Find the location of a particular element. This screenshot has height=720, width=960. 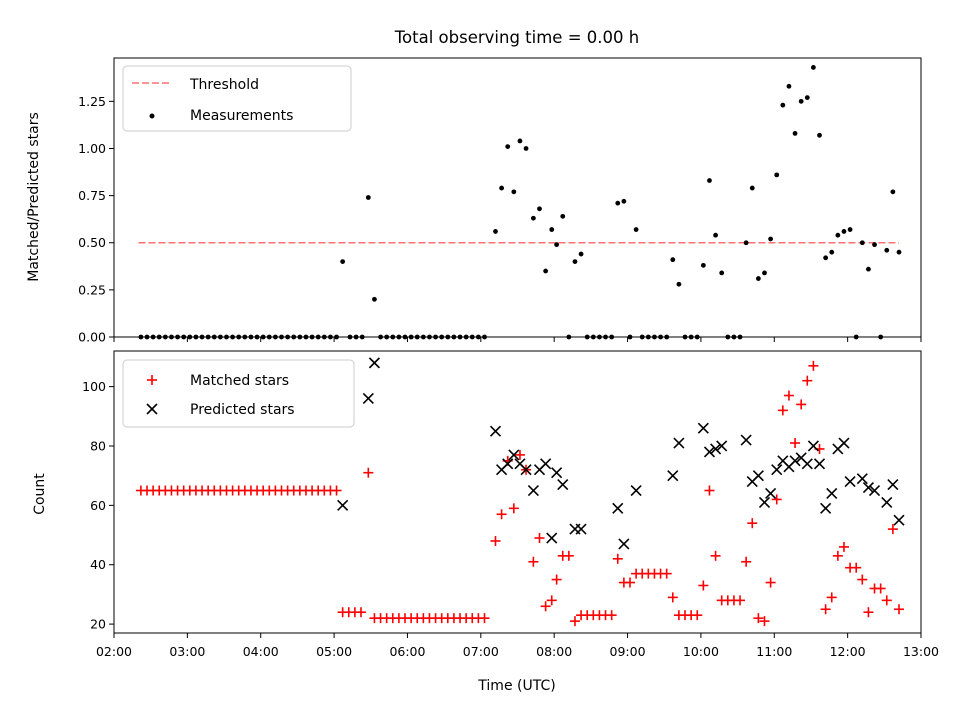

x-tick-label: 07:00 is located at coordinates (481, 651).